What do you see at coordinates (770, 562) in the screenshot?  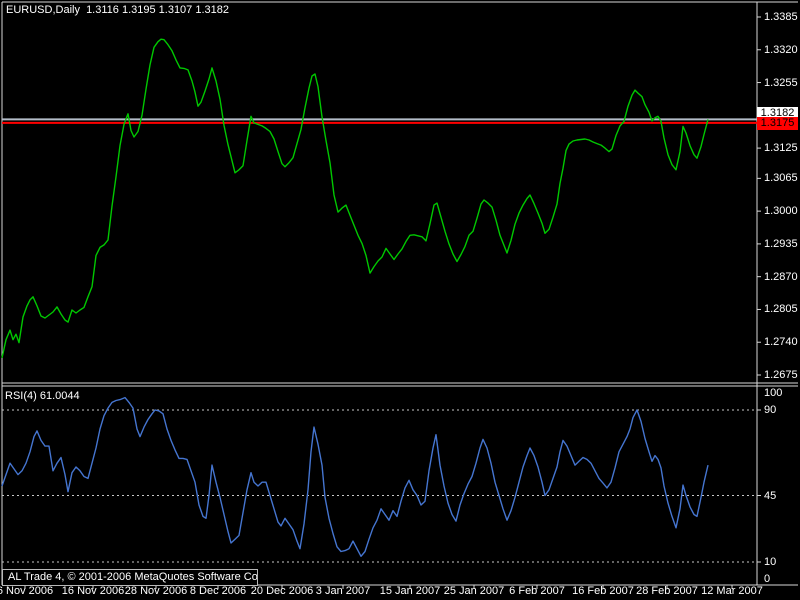 I see `rsi-axis-label: 10` at bounding box center [770, 562].